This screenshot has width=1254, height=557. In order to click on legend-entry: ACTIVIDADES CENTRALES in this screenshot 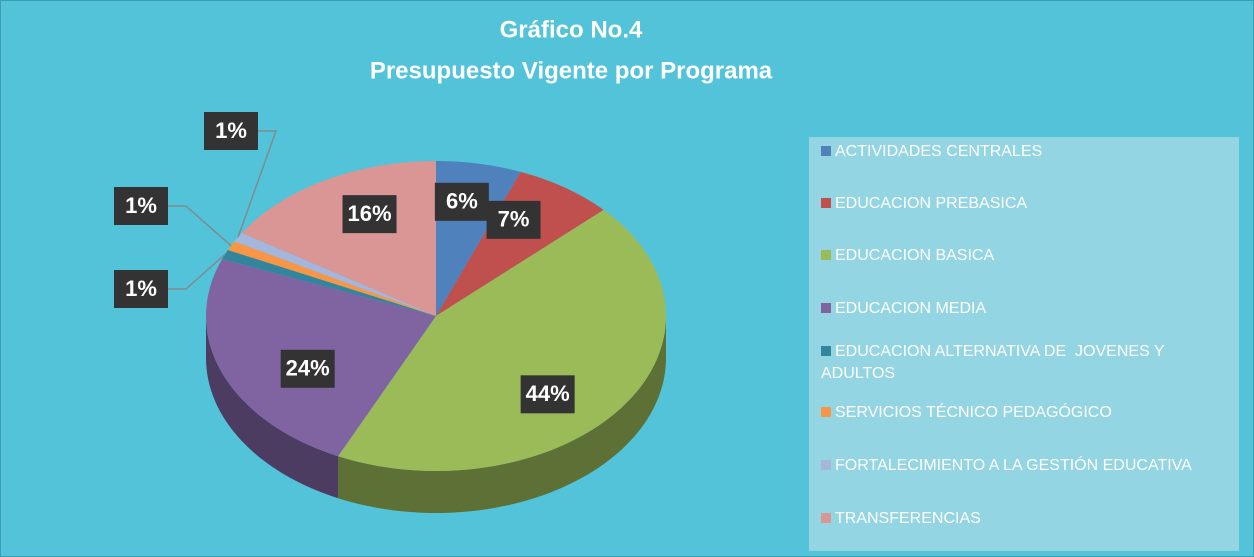, I will do `click(1011, 152)`.